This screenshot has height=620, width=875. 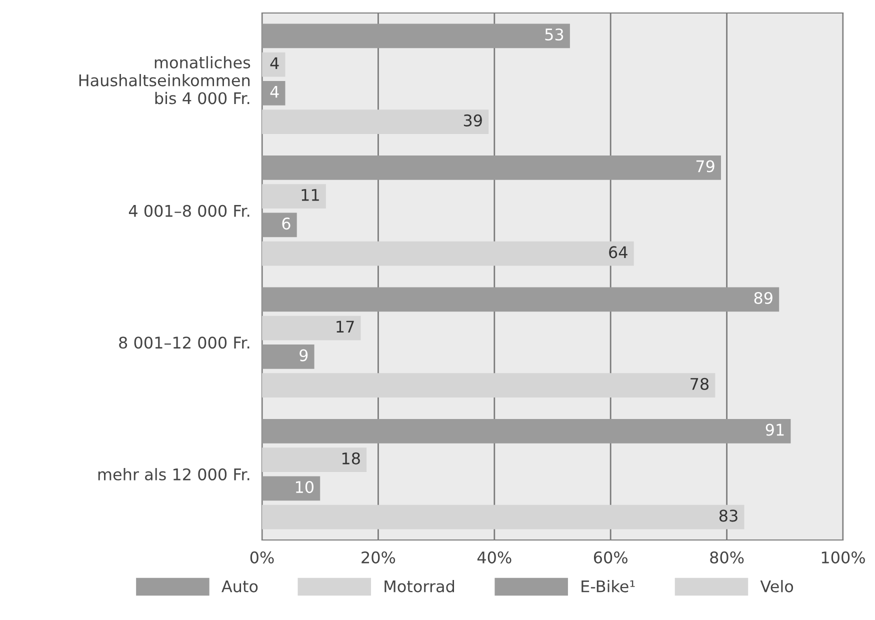 What do you see at coordinates (286, 224) in the screenshot?
I see `data-label: 6` at bounding box center [286, 224].